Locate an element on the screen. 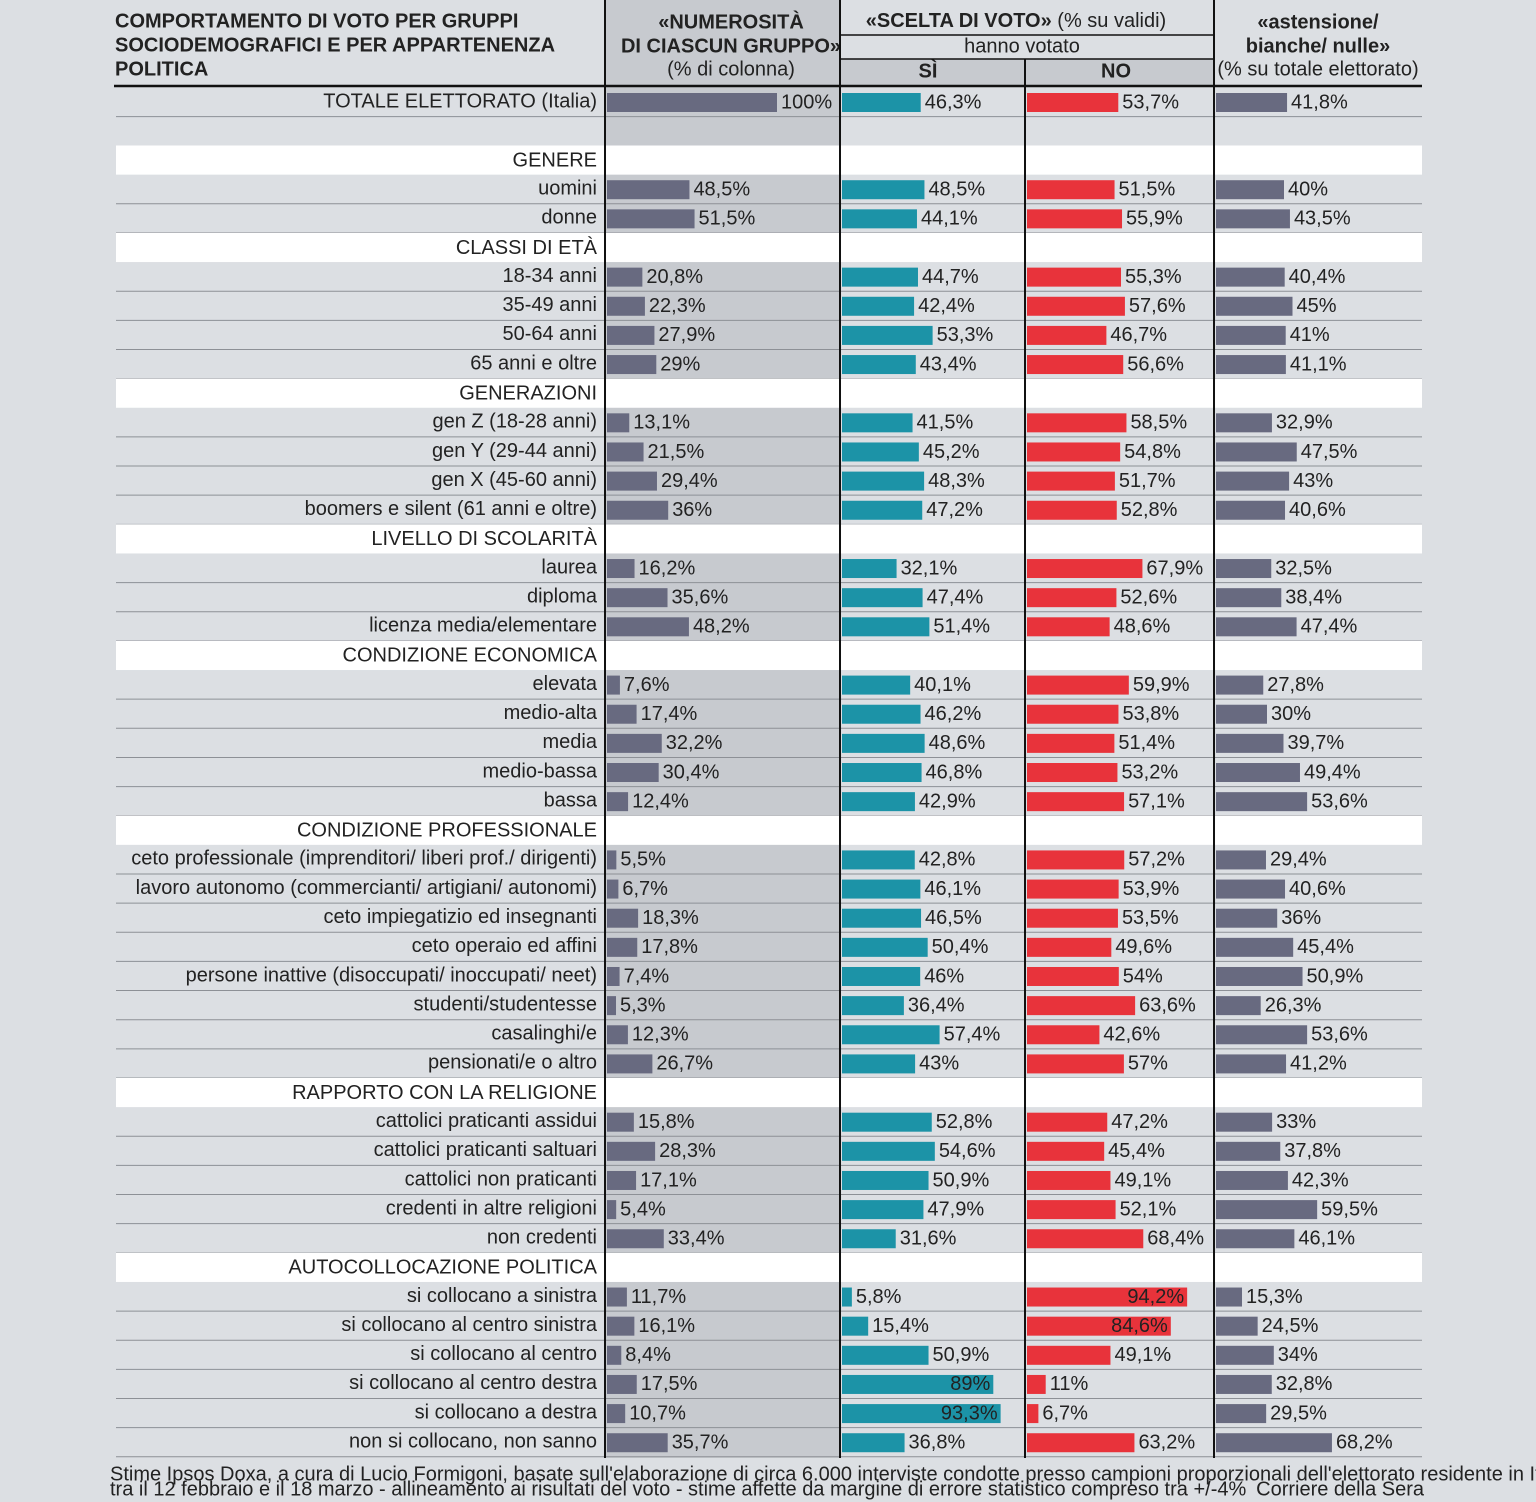  value-label: 45,4% is located at coordinates (1325, 947).